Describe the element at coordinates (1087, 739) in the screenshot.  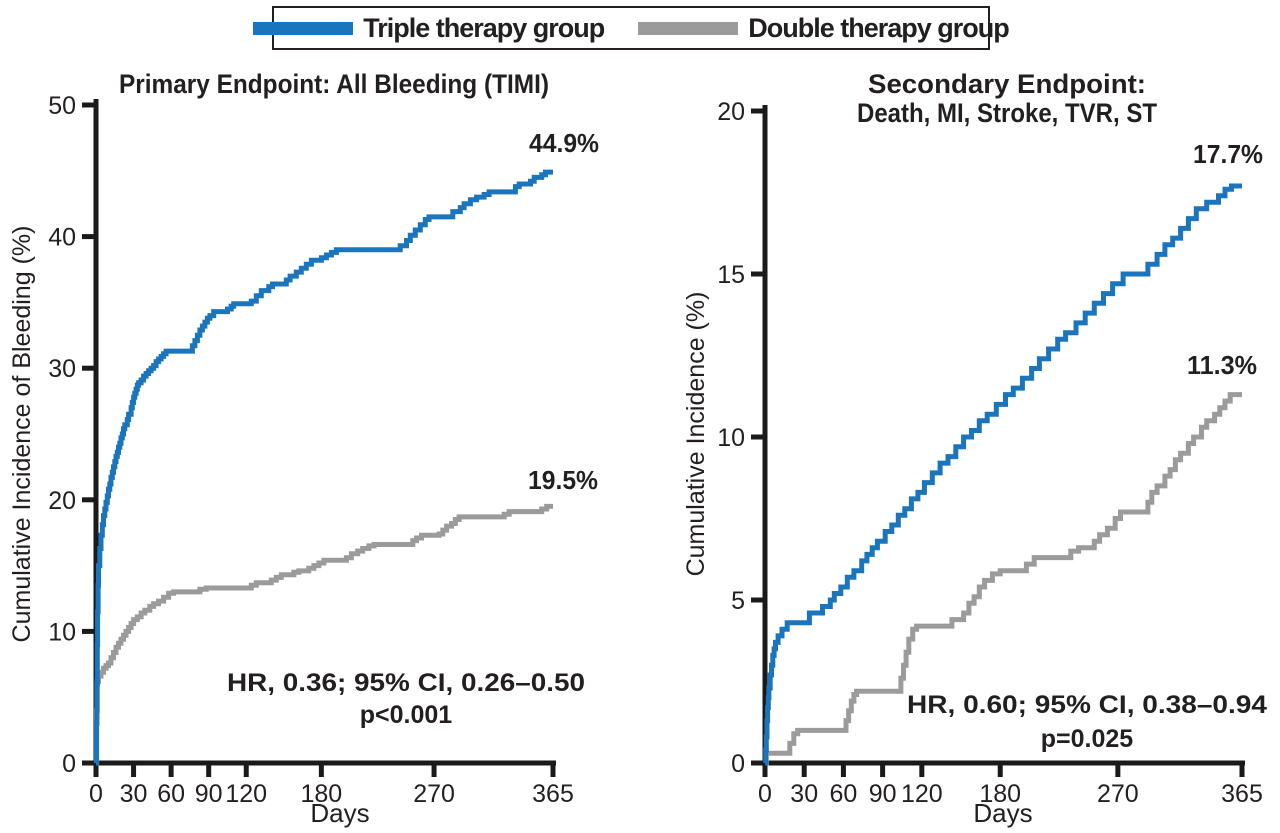
I see `secondary-pvalue-annotation: p=0.025` at that location.